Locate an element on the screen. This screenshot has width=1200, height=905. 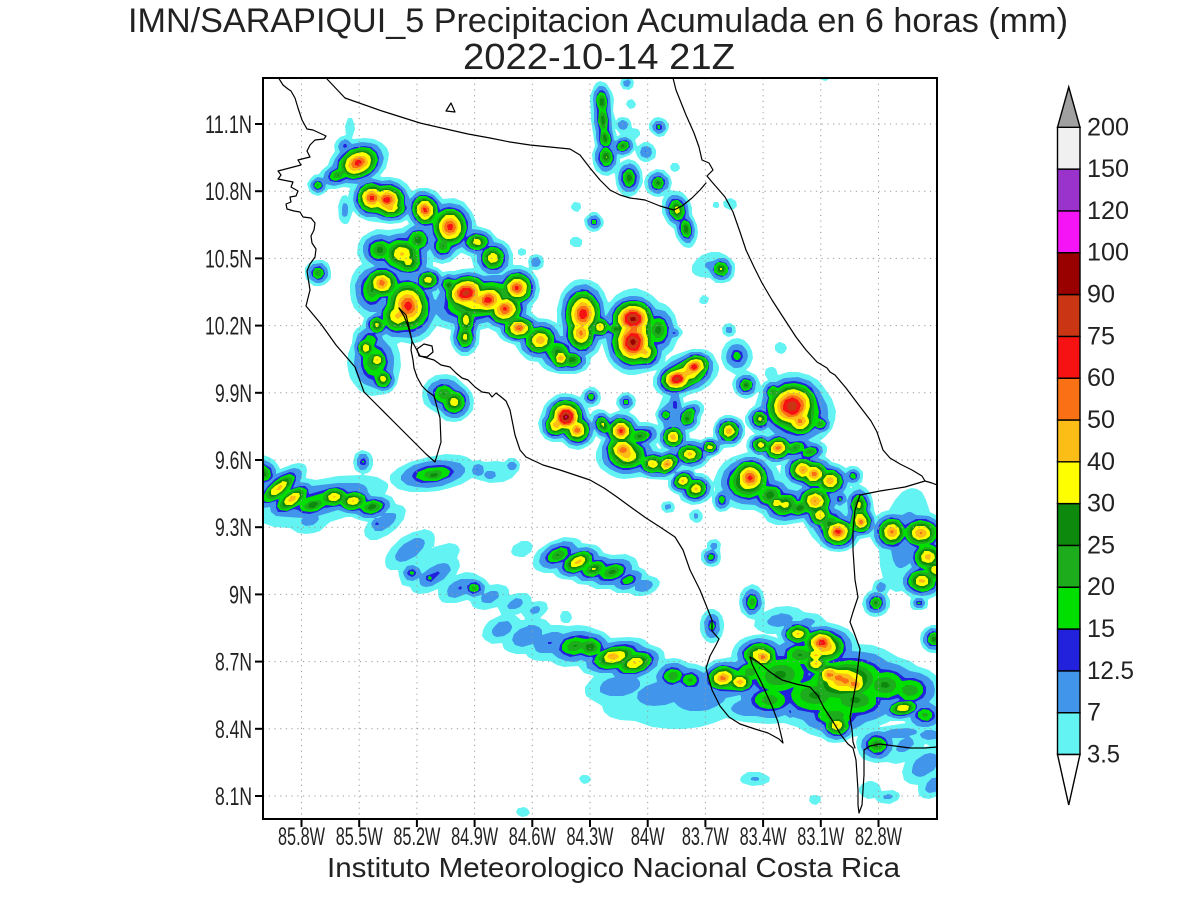
svg-text: 100 is located at coordinates (1108, 253).